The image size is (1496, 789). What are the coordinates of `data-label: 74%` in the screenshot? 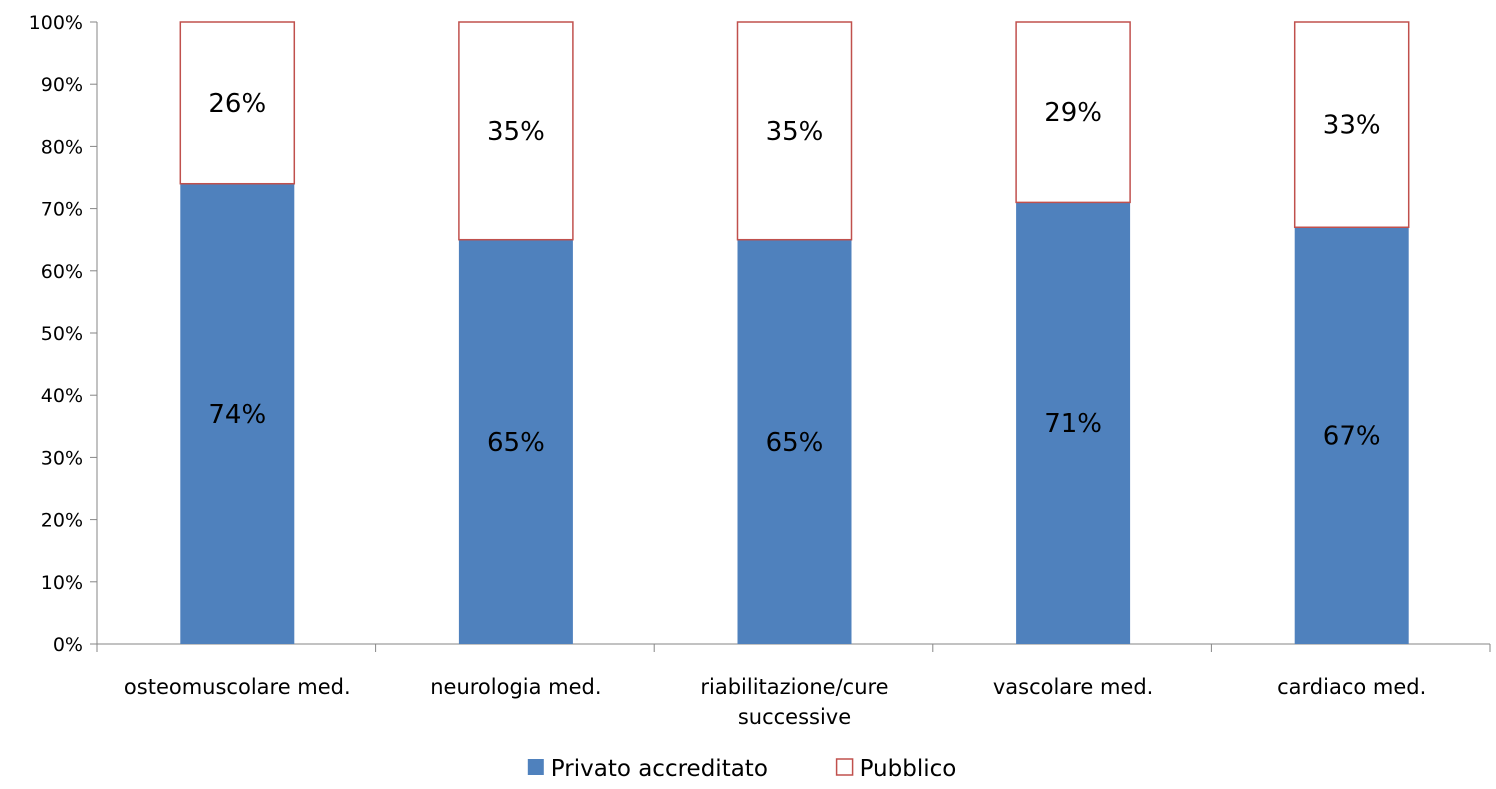 It's located at (237, 415).